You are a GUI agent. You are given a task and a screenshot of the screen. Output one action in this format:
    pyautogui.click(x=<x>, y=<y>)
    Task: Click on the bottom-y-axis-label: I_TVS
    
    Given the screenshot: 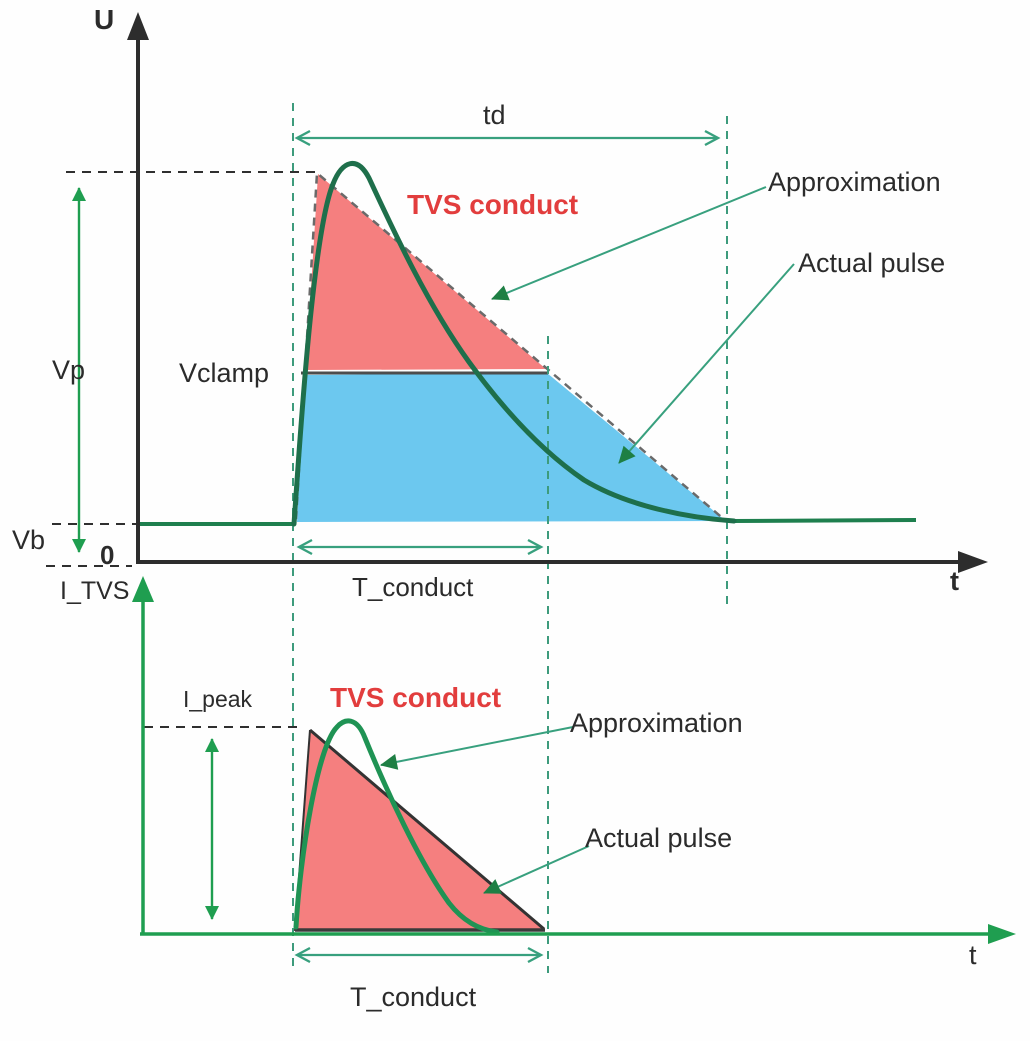 What is the action you would take?
    pyautogui.click(x=95, y=591)
    